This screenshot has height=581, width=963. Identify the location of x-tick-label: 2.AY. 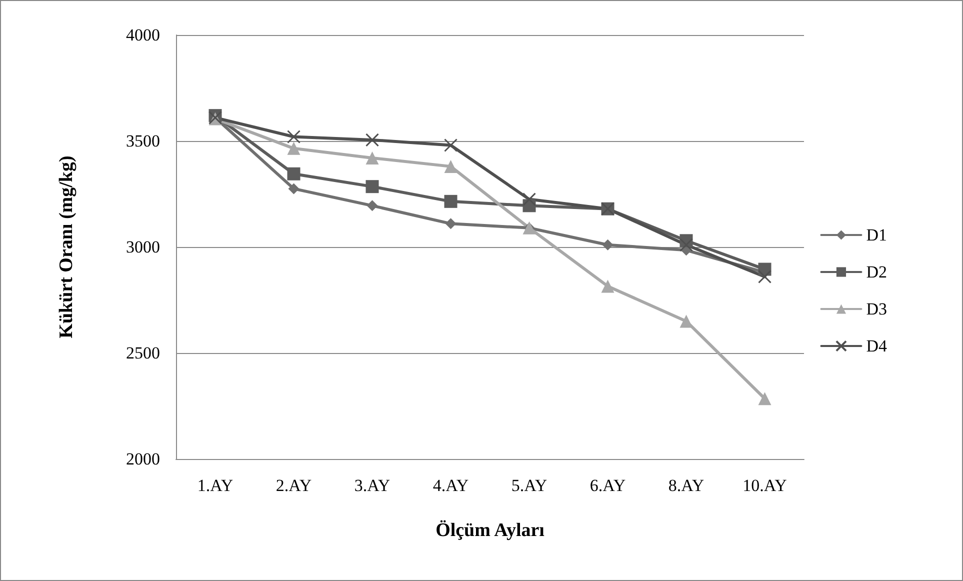
(294, 485).